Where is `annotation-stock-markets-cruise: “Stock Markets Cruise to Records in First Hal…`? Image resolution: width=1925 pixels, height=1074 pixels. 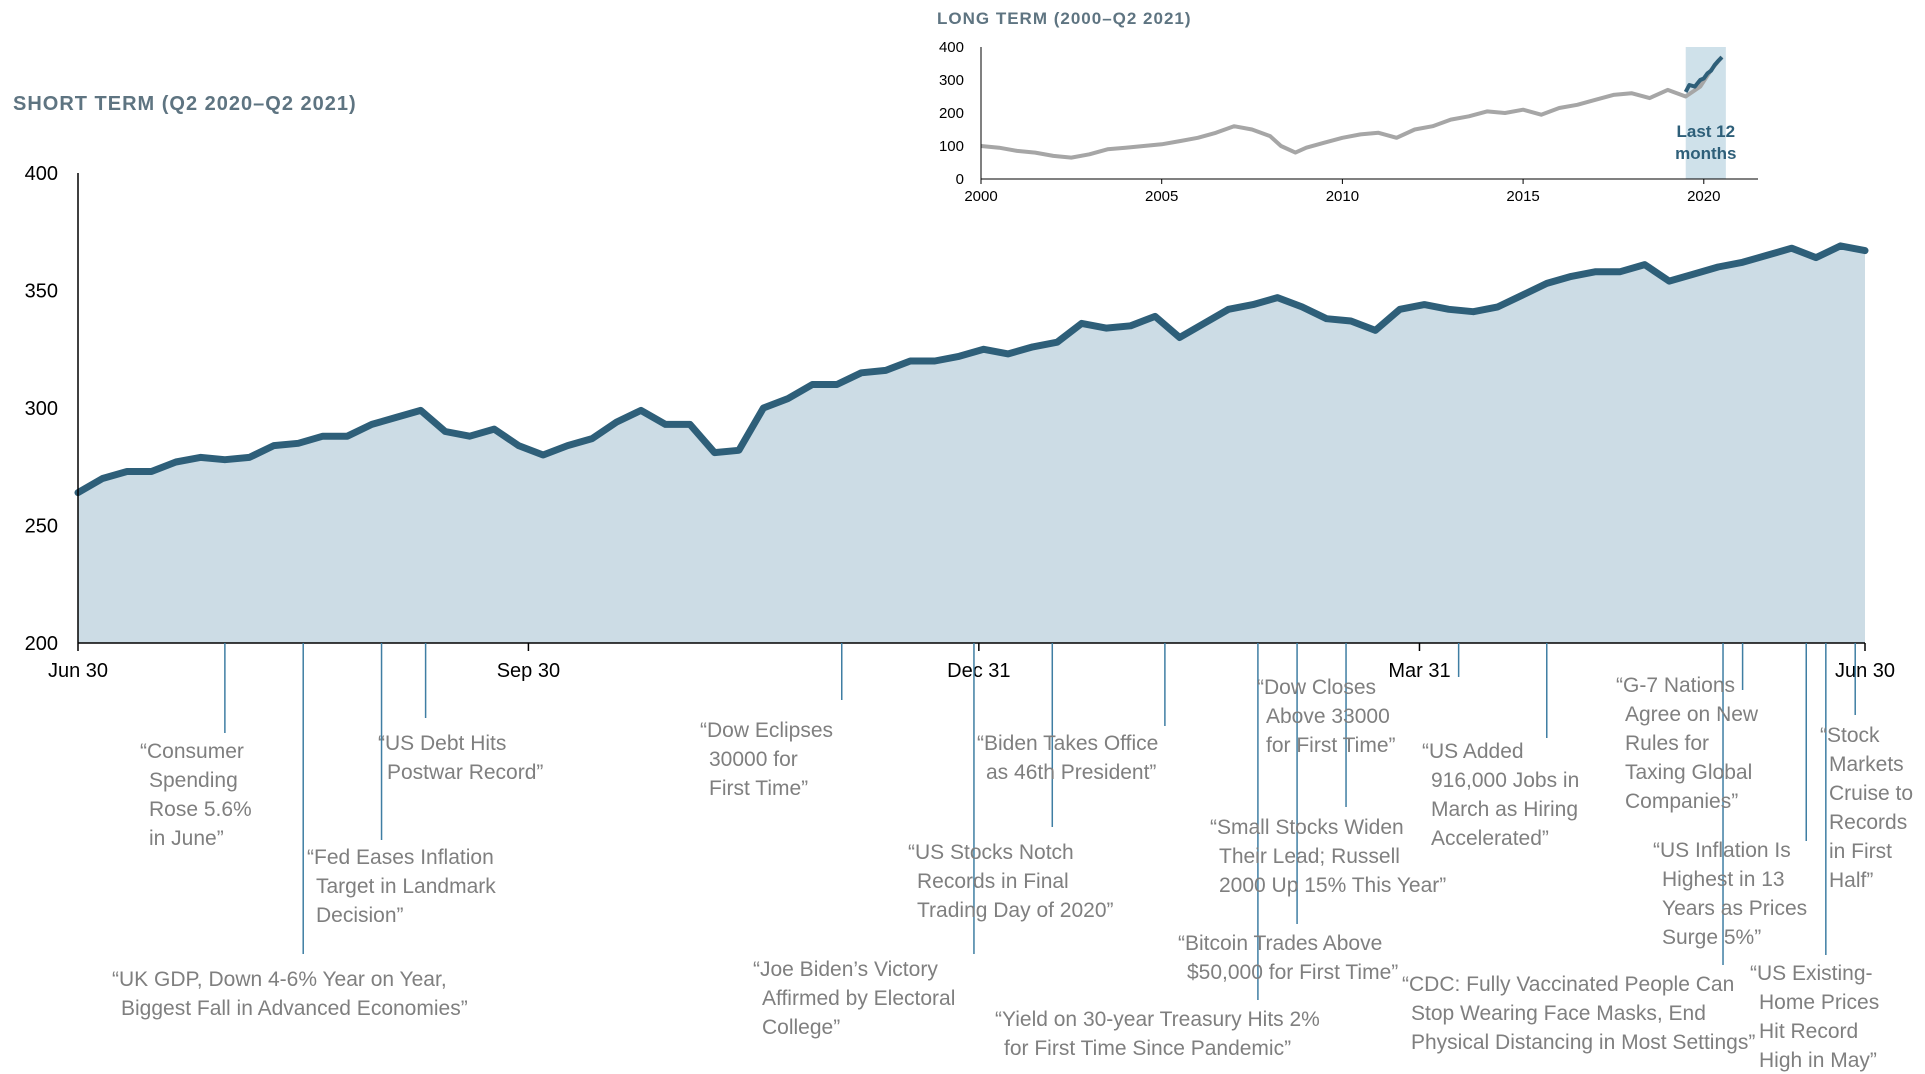 annotation-stock-markets-cruise: “Stock Markets Cruise to Records in First Hal… is located at coordinates (1866, 808).